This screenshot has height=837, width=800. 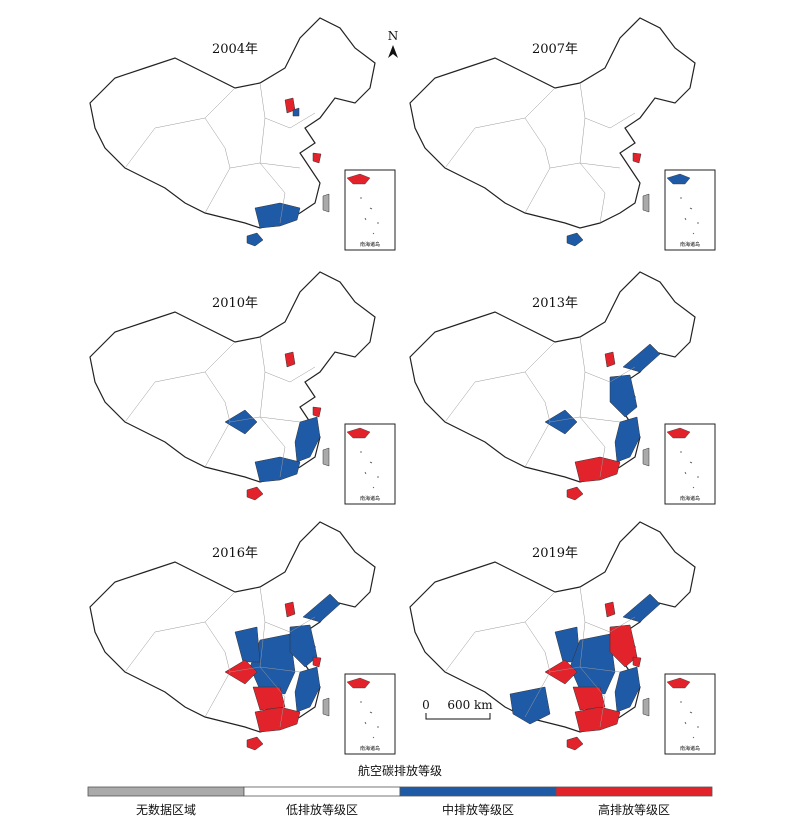 I want to click on north-label: N, so click(x=393, y=36).